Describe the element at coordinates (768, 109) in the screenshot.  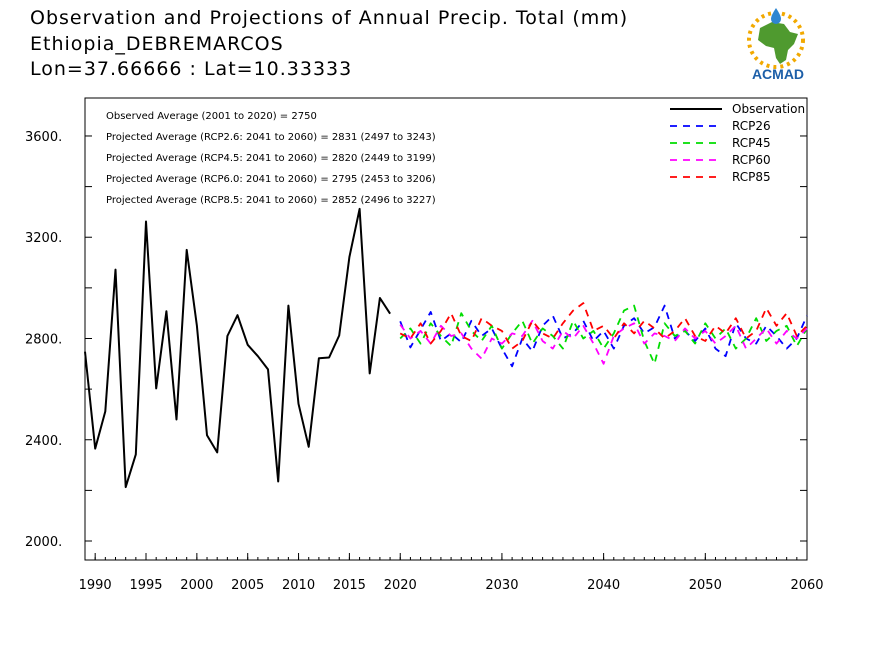
I see `legend-label: Observation` at that location.